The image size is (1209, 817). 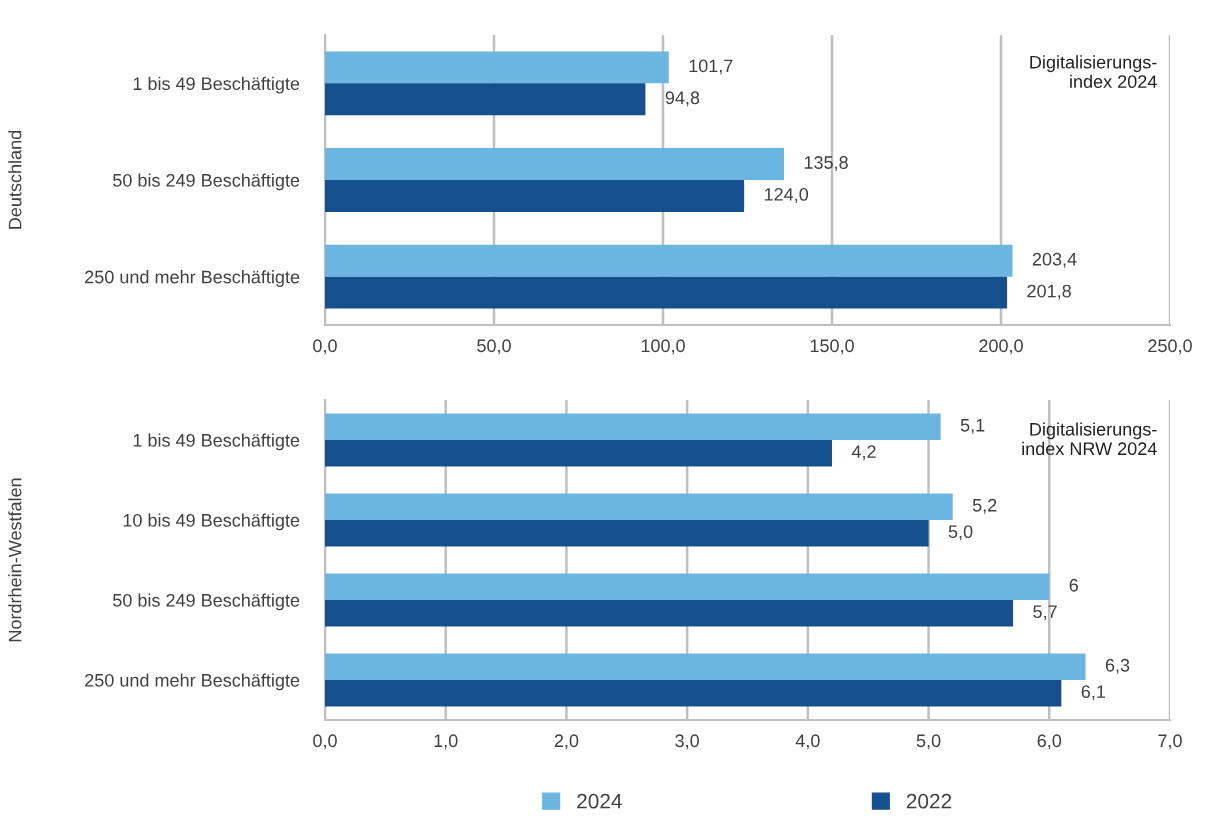 I want to click on x-tick-label: 7,0, so click(x=1170, y=742).